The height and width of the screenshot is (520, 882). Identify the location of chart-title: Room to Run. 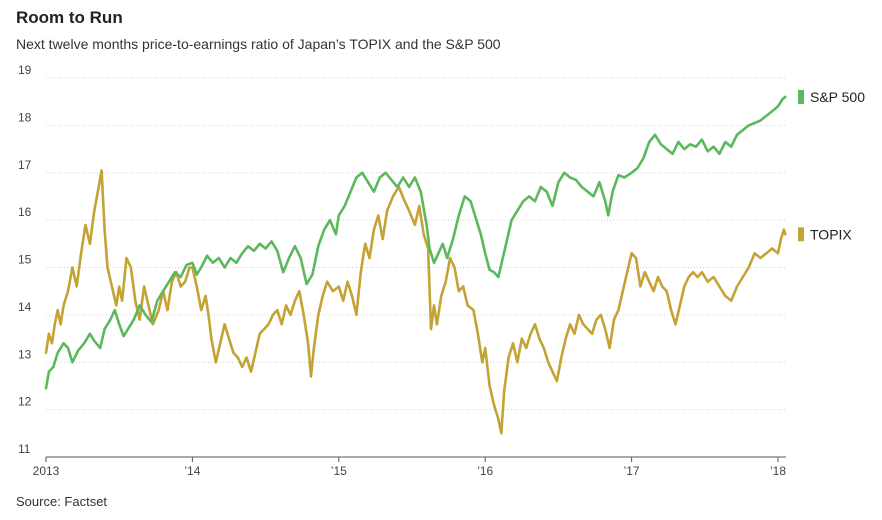
(69, 17).